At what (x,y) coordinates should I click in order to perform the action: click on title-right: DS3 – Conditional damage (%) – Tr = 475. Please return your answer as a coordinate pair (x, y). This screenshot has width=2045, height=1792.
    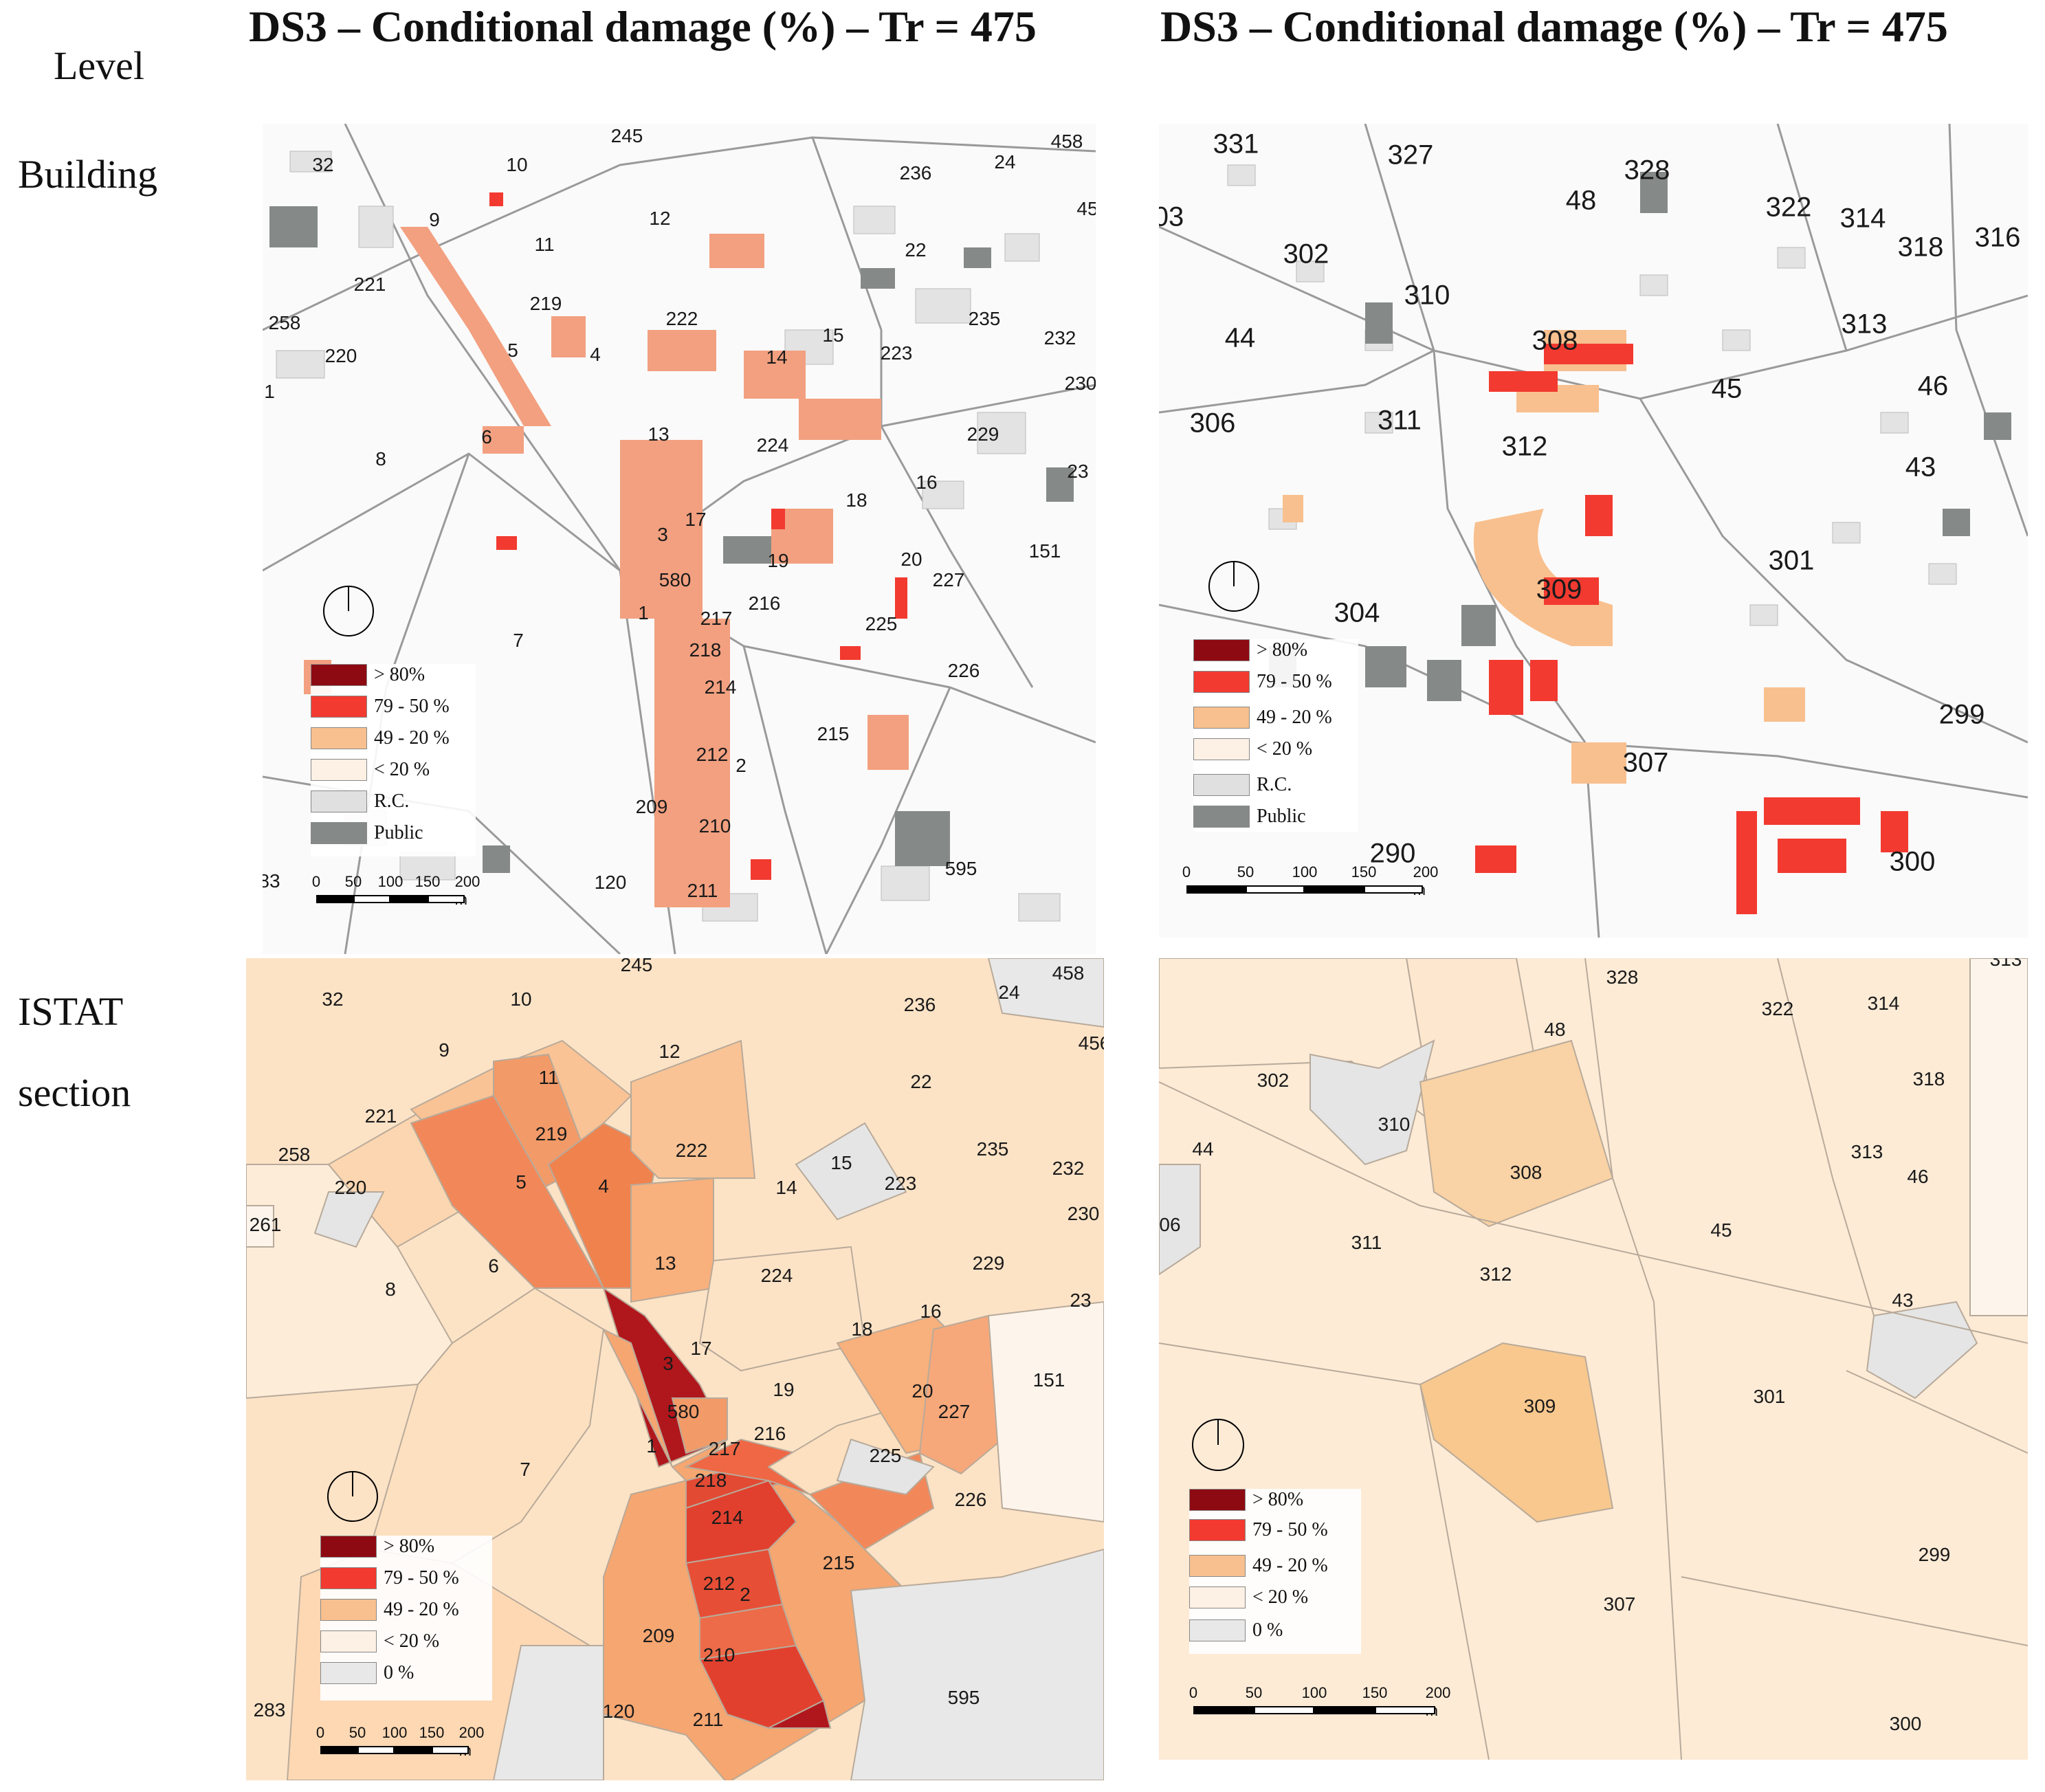
    Looking at the image, I should click on (1554, 26).